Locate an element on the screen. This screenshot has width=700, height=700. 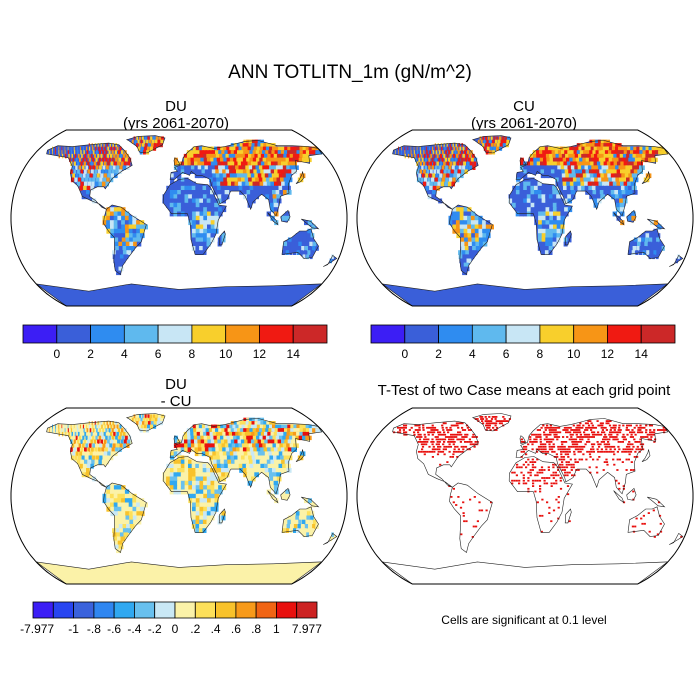
land-layer-du is located at coordinates (186, 220).